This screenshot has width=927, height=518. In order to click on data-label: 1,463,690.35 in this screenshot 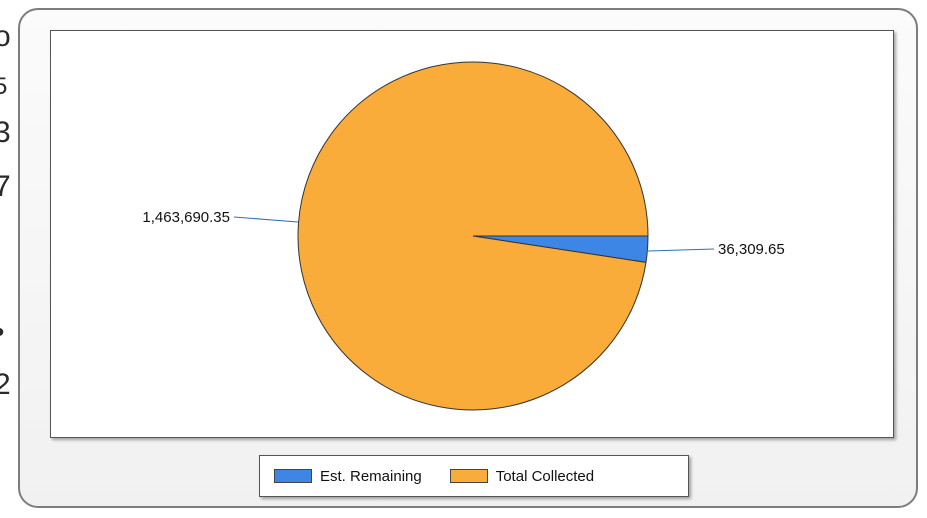, I will do `click(186, 217)`.